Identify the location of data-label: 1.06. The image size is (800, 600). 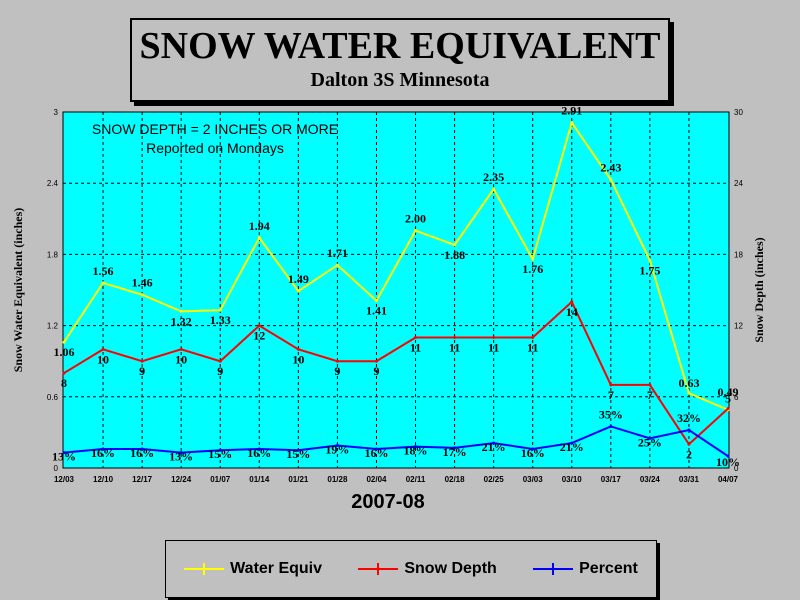
(64, 352).